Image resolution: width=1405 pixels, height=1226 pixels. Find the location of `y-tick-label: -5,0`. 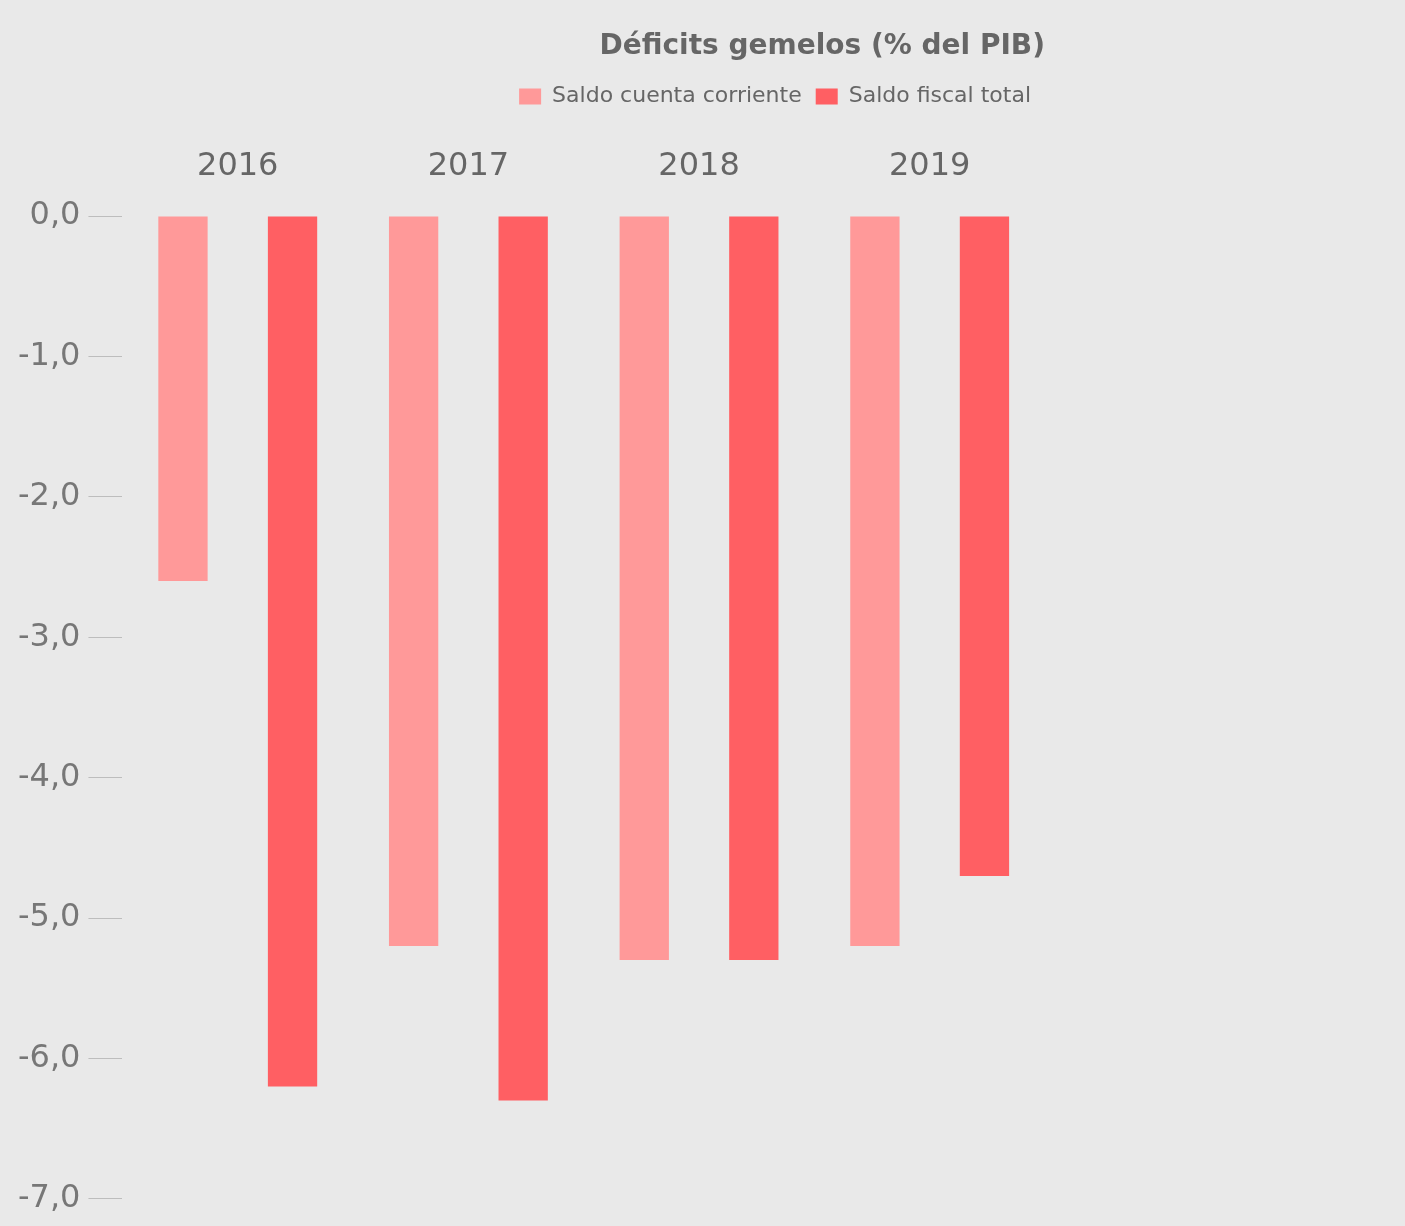

y-tick-label: -5,0 is located at coordinates (49, 915).